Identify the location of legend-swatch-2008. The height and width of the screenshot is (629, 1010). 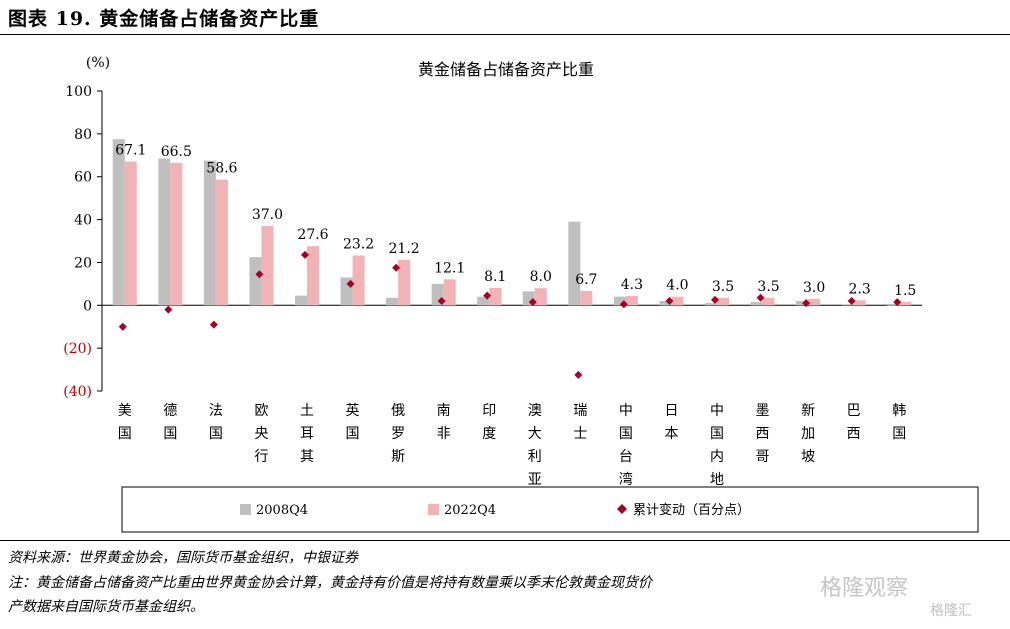
(245, 509).